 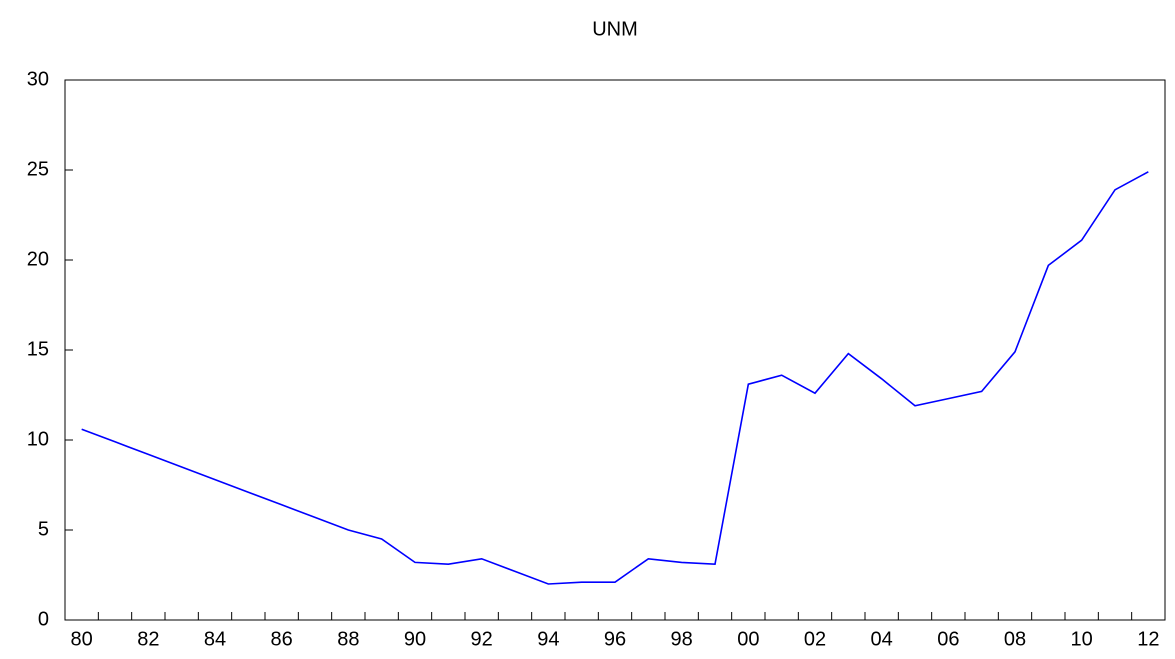 I want to click on x-tick-label: 90, so click(x=415, y=639).